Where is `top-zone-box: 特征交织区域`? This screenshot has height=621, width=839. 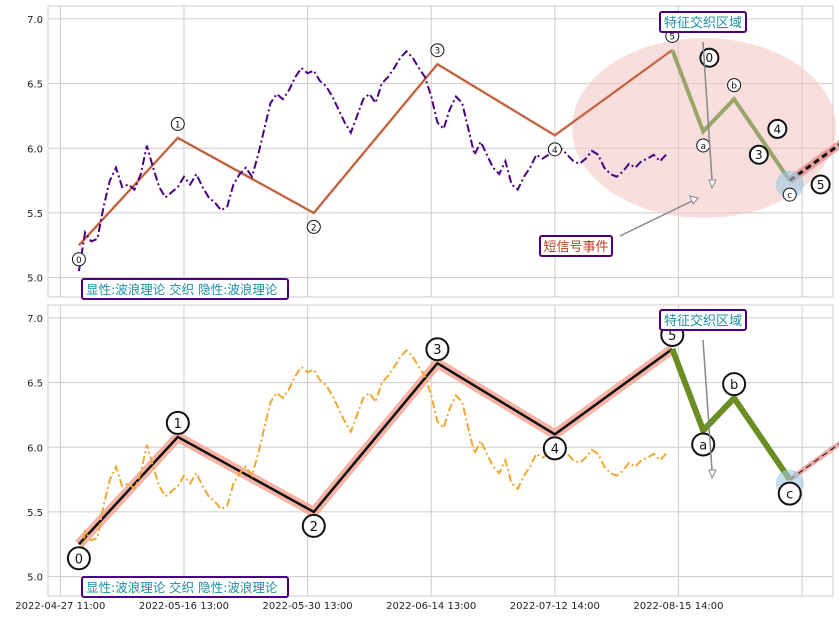
top-zone-box: 特征交织区域 is located at coordinates (703, 22).